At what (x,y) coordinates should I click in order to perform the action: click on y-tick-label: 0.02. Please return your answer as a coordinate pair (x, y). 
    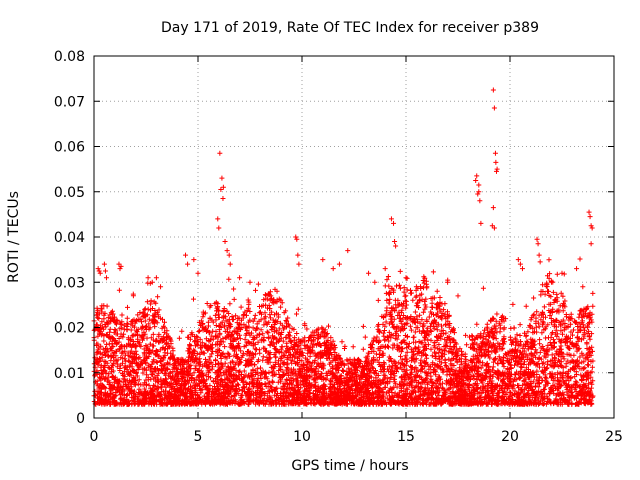
    Looking at the image, I should click on (69, 329).